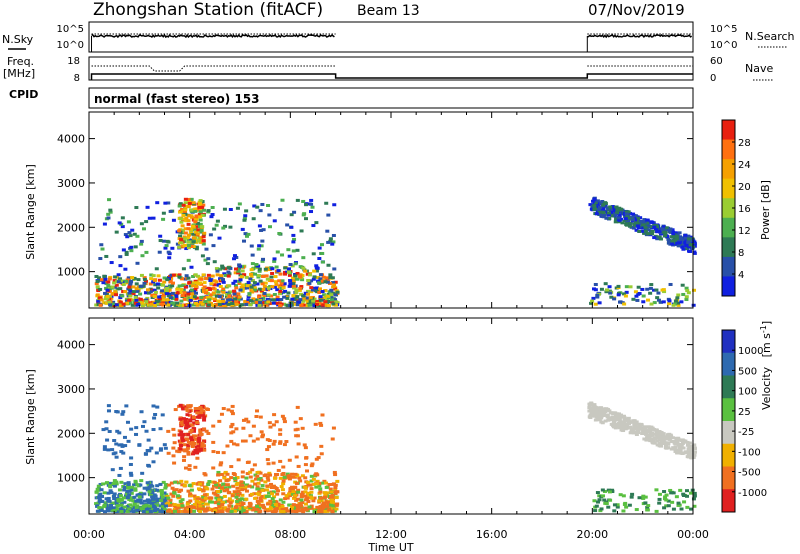  Describe the element at coordinates (30, 212) in the screenshot. I see `power-y-axis-label: Slant Range [km]` at that location.